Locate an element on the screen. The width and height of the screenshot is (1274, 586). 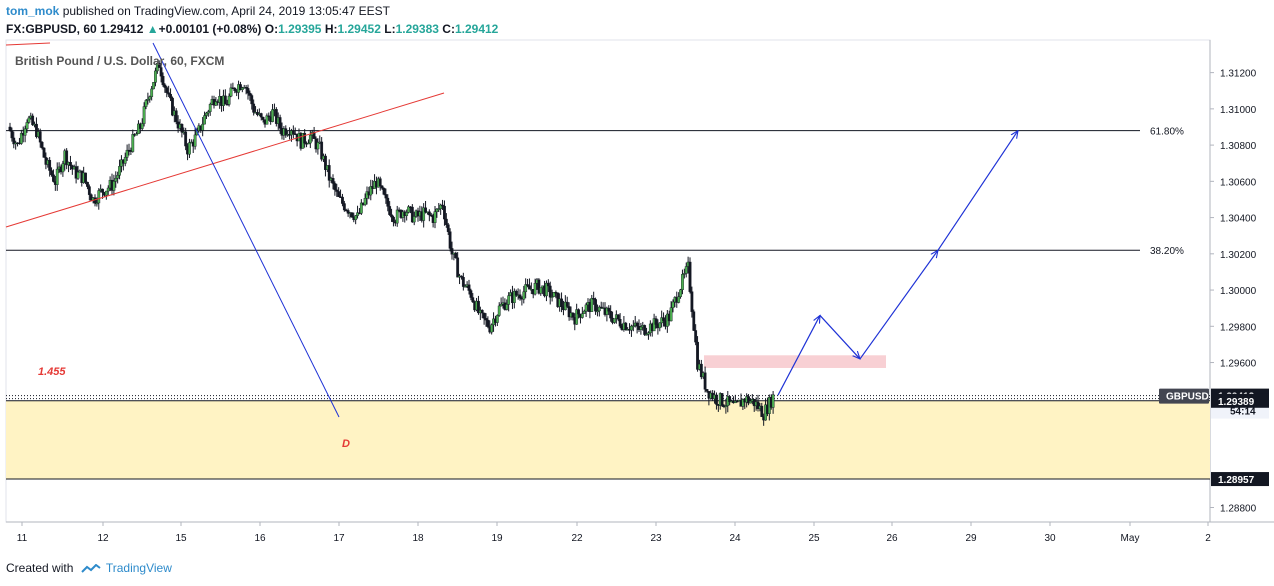
x-tick-label: 16 is located at coordinates (260, 538).